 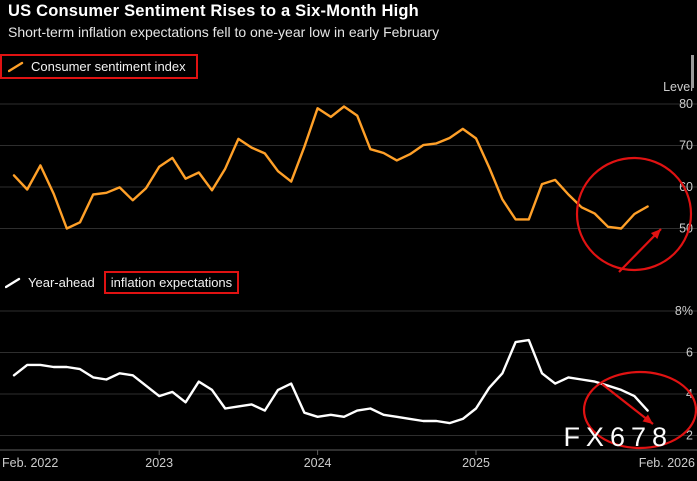 I want to click on svg-text: 2, so click(x=689, y=436).